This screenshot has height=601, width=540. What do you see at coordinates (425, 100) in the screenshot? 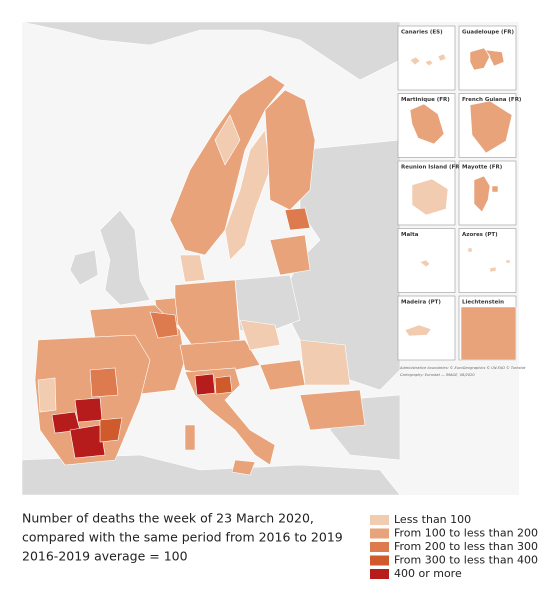
I see `inset-label: Martinique (FR)` at bounding box center [425, 100].